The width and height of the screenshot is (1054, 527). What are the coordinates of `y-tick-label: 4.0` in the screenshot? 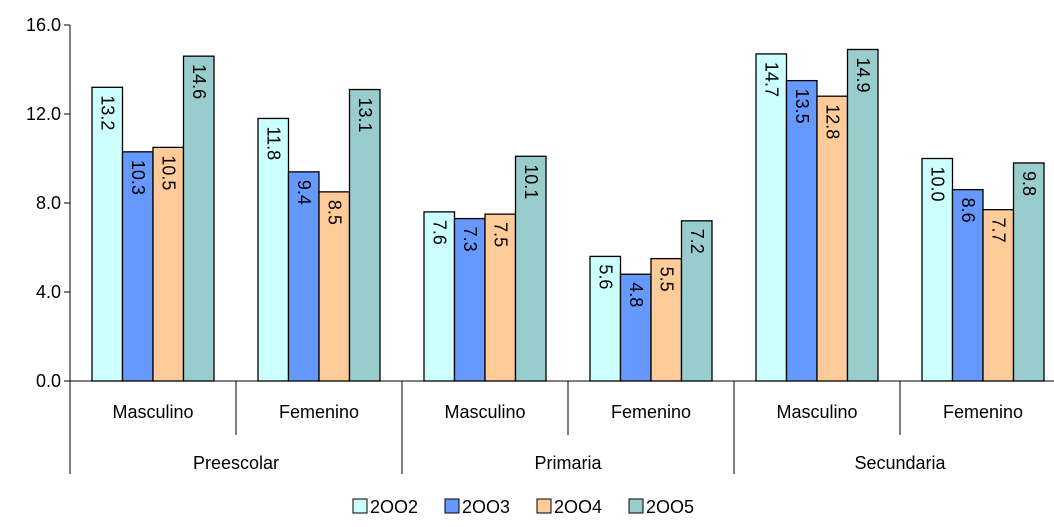 It's located at (48, 292).